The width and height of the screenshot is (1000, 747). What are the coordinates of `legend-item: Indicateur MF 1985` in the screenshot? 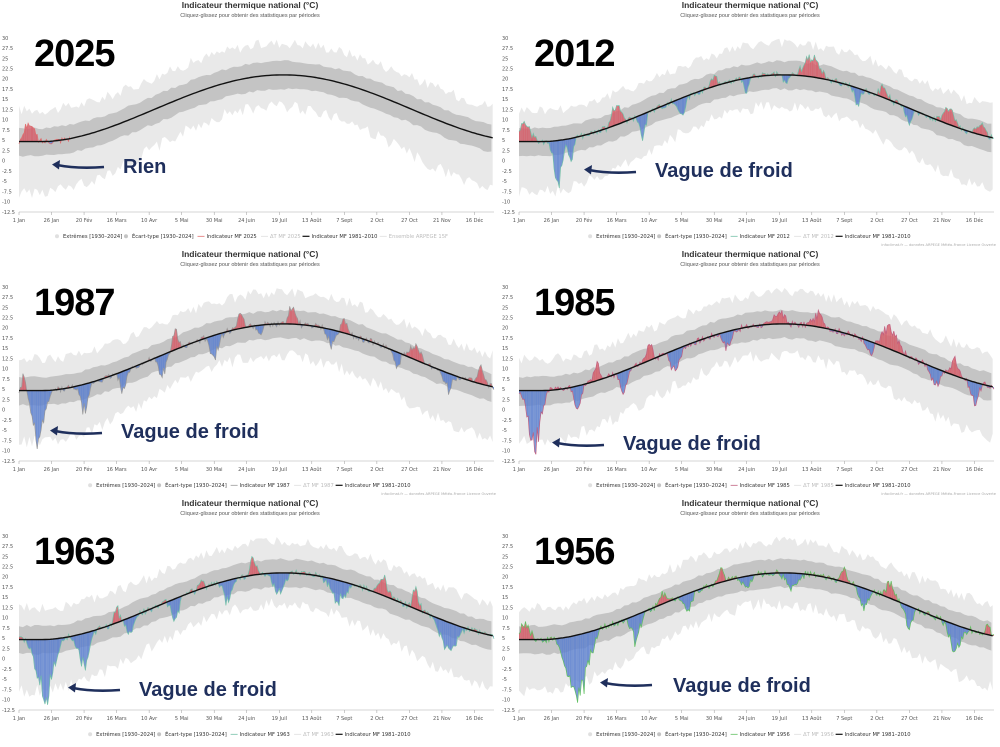 It's located at (765, 486).